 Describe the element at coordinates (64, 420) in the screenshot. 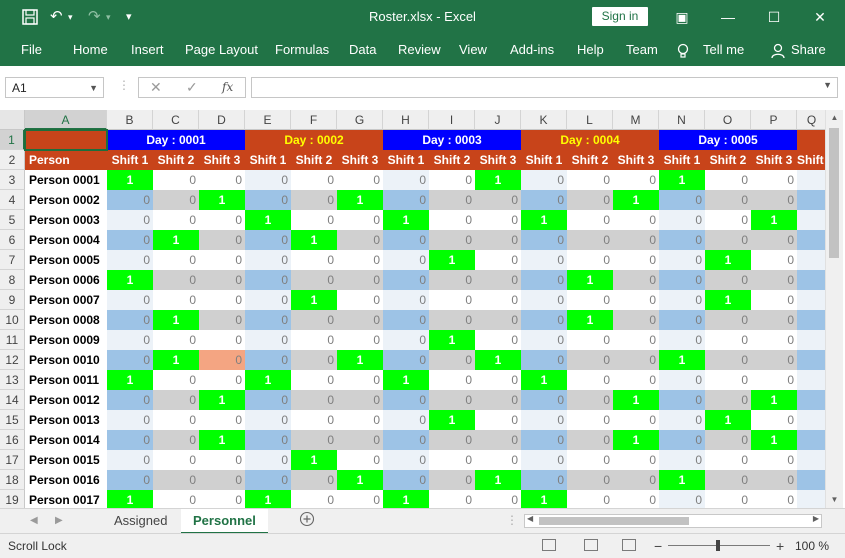

I see `person-name: Person 0013` at that location.